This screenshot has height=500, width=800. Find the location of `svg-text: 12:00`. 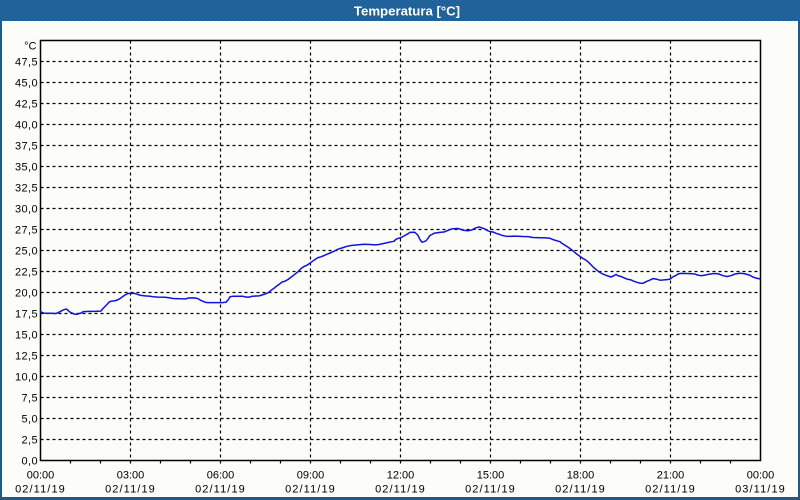

svg-text: 12:00 is located at coordinates (401, 476).